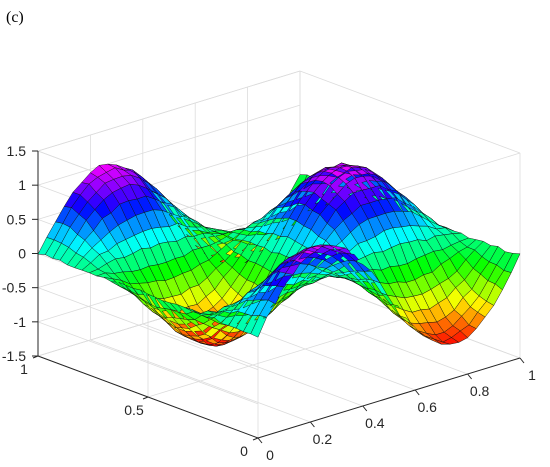 The image size is (550, 467). What do you see at coordinates (17, 151) in the screenshot?
I see `z-tick-label: 1.5` at bounding box center [17, 151].